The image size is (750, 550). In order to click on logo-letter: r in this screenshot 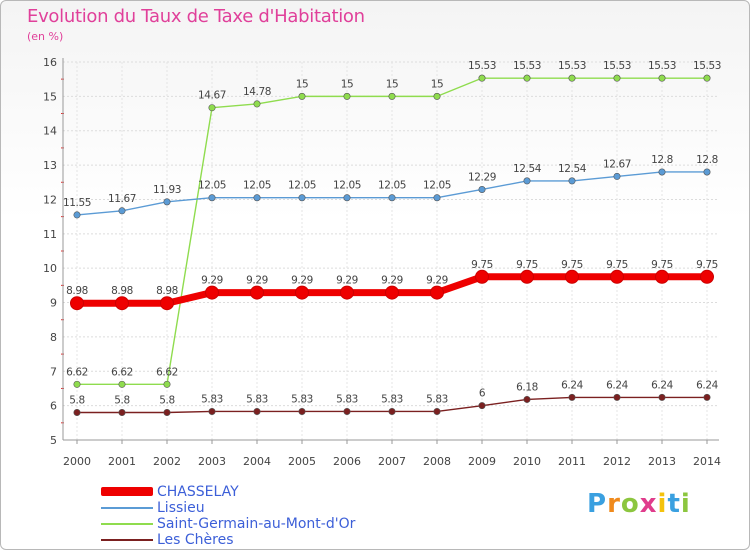, I will do `click(614, 504)`.